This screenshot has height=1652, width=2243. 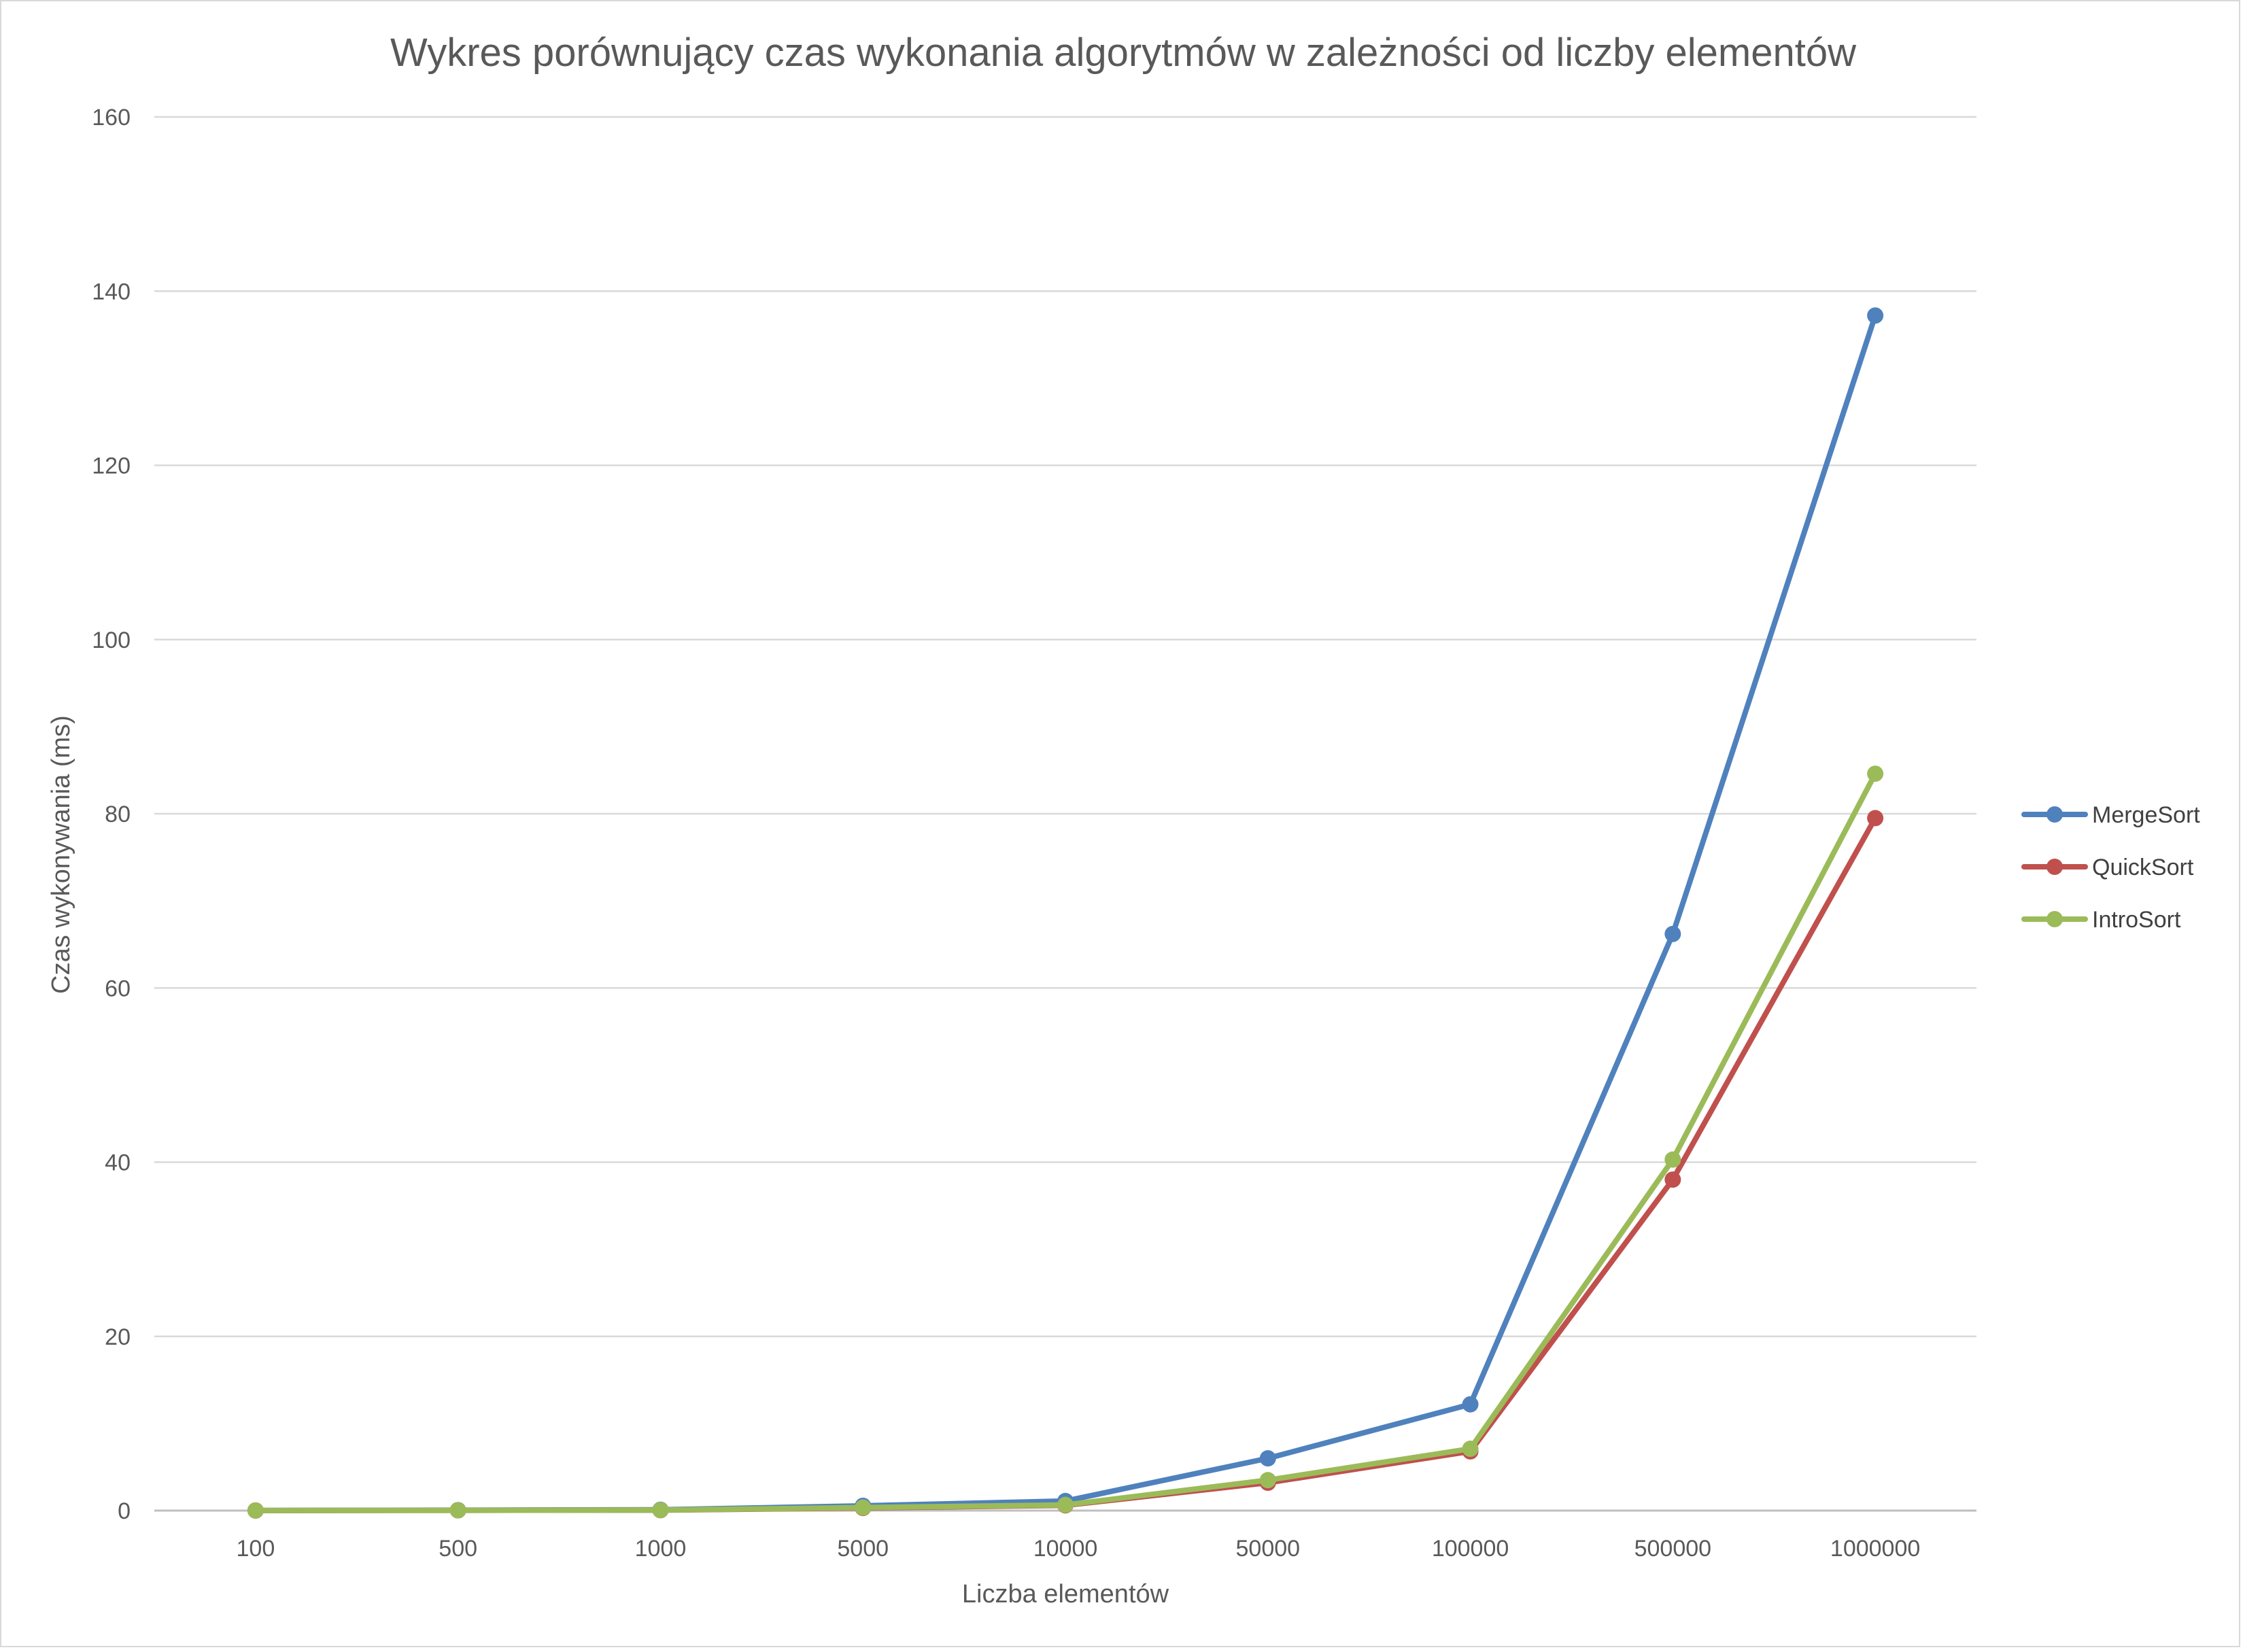 I want to click on legend-item-mergesort: MergeSort, so click(x=2110, y=815).